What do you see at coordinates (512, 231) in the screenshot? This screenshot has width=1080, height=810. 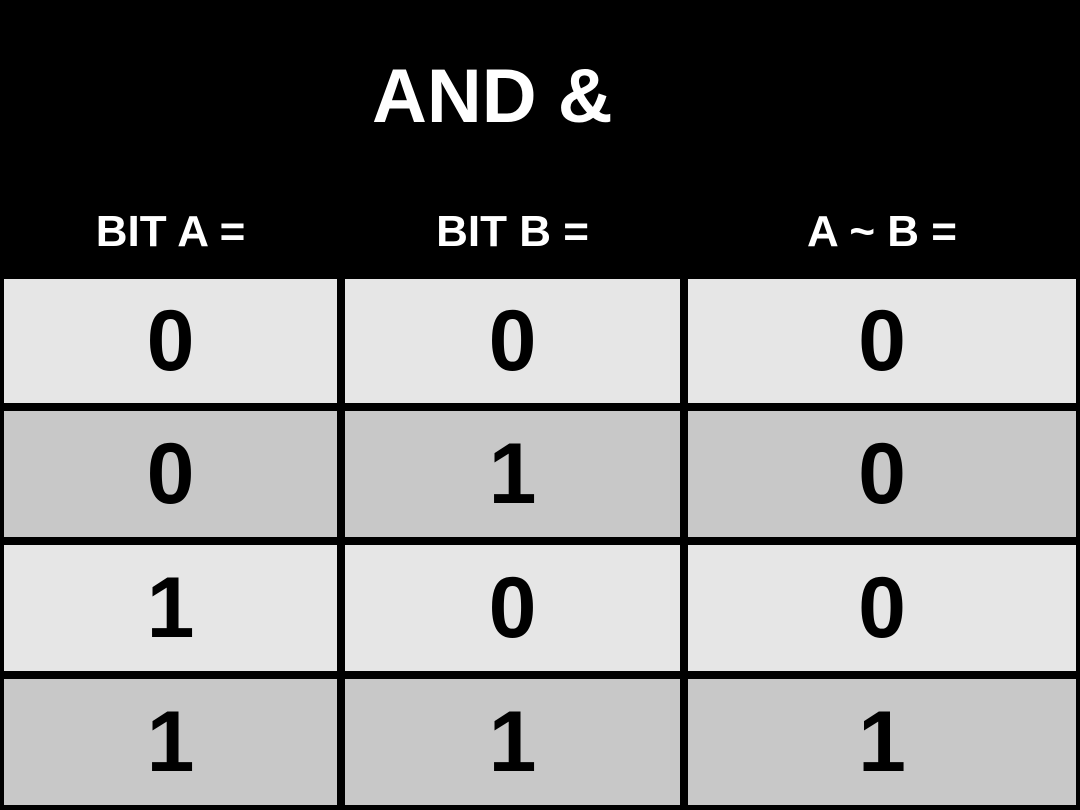 I see `column-header-bit-b: BIT B =` at bounding box center [512, 231].